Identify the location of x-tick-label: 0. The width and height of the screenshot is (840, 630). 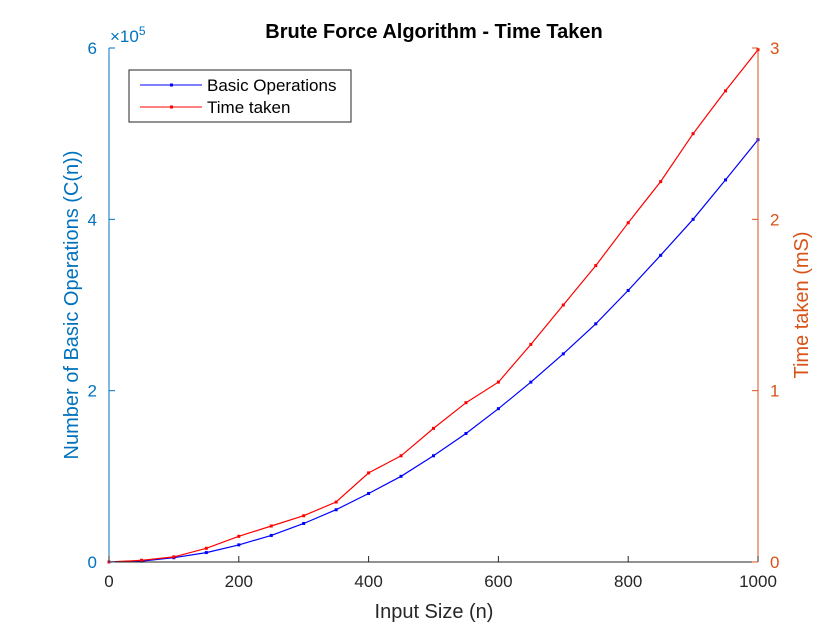
(108, 581).